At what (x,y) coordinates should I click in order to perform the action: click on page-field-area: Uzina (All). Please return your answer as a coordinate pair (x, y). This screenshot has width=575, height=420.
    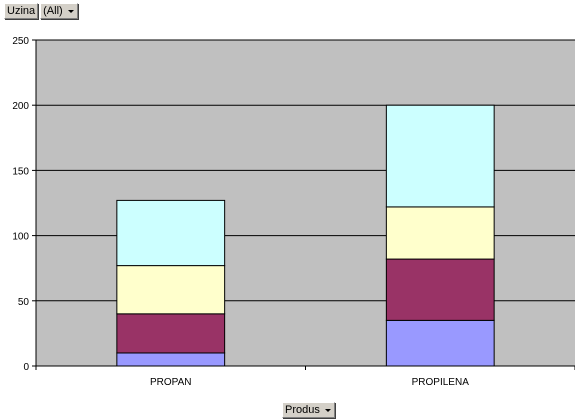
    Looking at the image, I should click on (41, 11).